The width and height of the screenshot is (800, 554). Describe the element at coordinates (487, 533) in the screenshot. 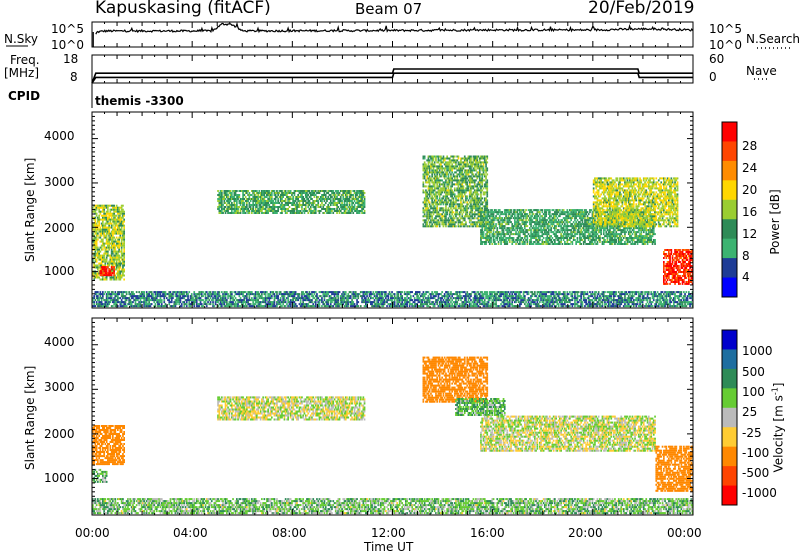

I see `xtick-1600: 16:00` at that location.